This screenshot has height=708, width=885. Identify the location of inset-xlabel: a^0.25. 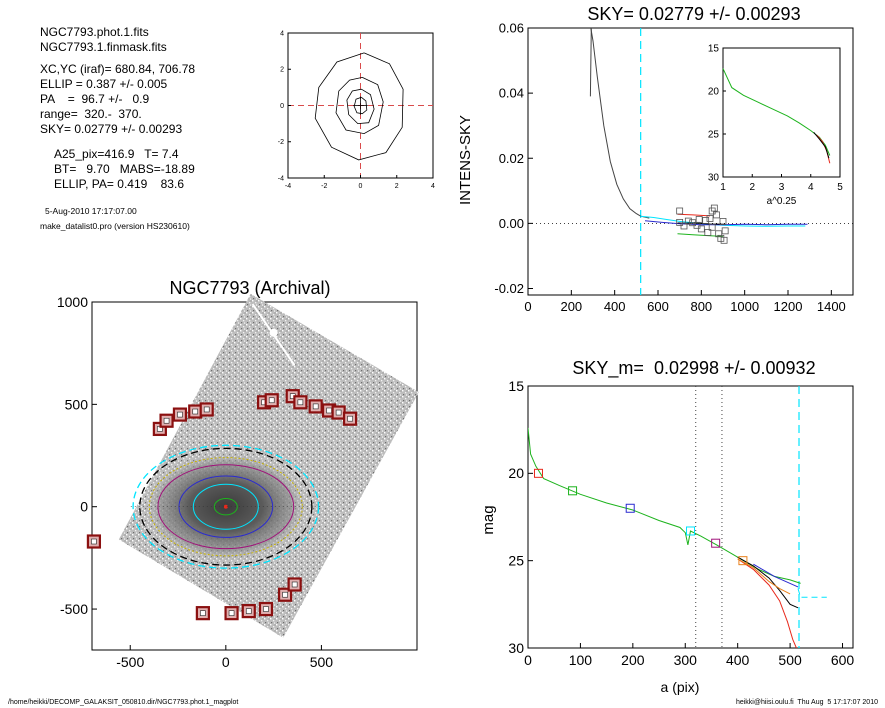
(782, 201).